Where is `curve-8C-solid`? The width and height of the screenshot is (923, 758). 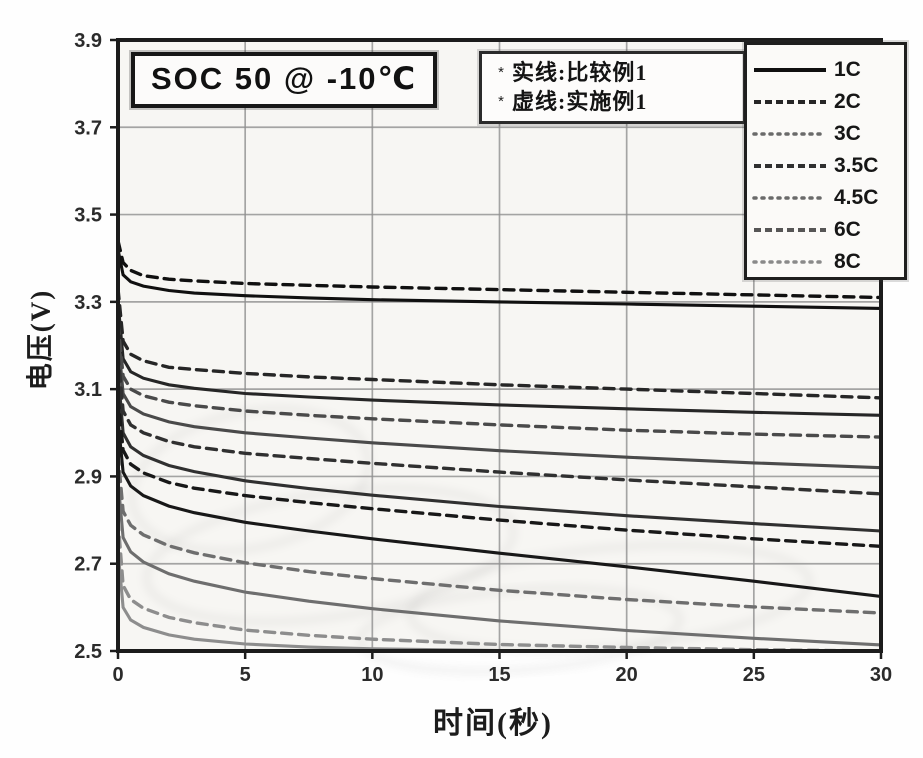
curve-8C-solid is located at coordinates (499, 600).